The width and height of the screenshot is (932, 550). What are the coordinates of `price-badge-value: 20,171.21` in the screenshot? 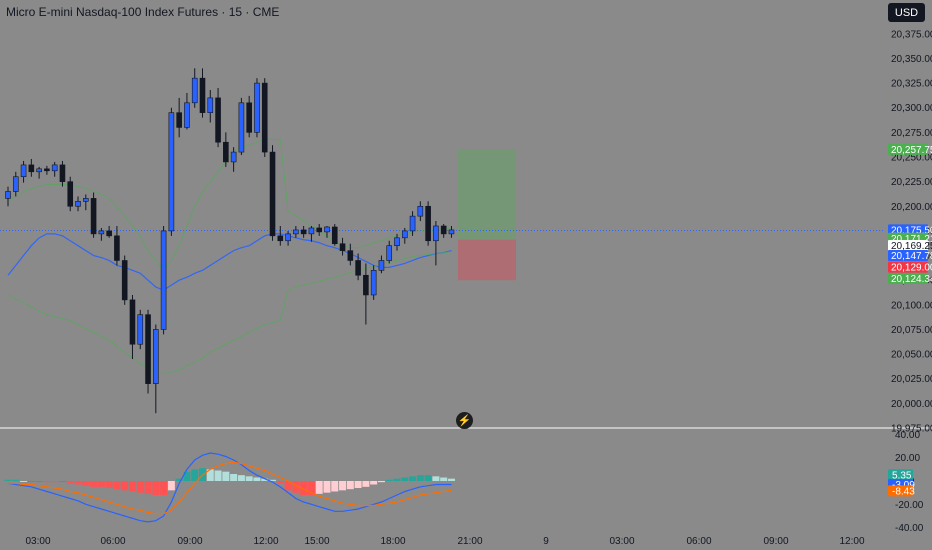 It's located at (911, 239).